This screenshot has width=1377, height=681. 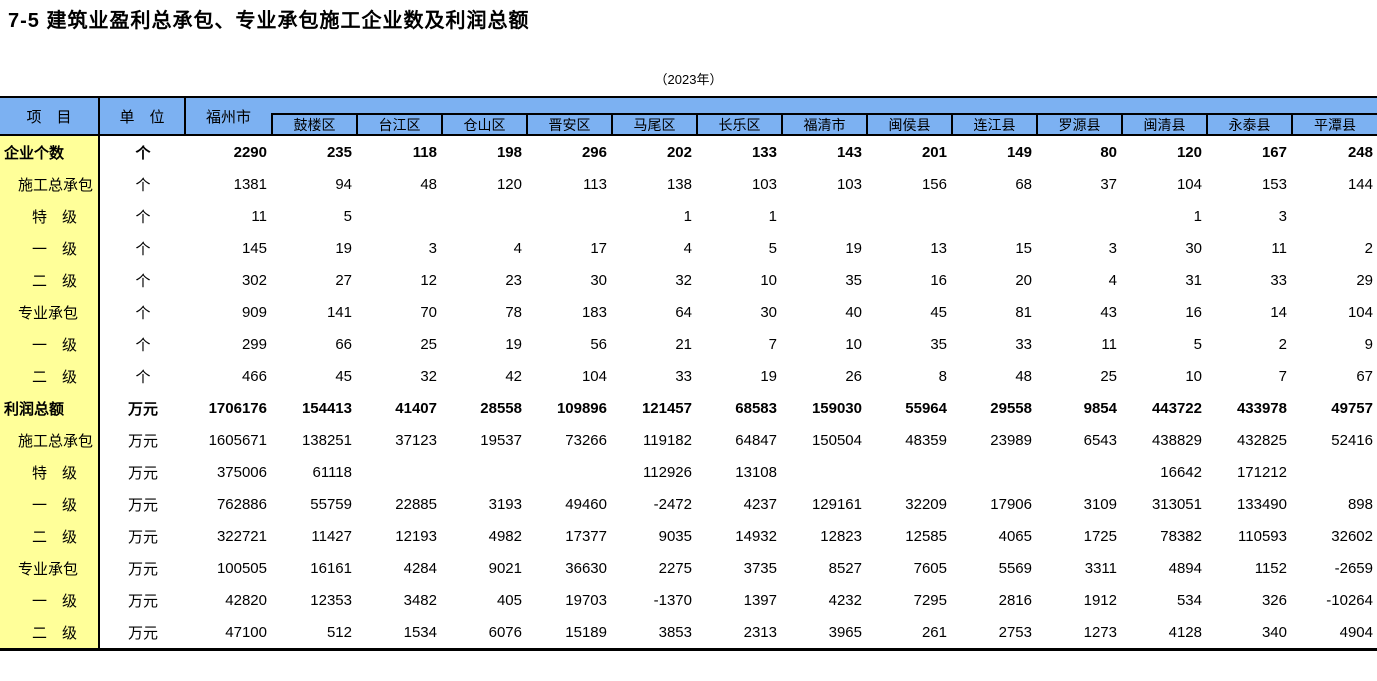 What do you see at coordinates (1181, 536) in the screenshot?
I see `value-cell: 78382` at bounding box center [1181, 536].